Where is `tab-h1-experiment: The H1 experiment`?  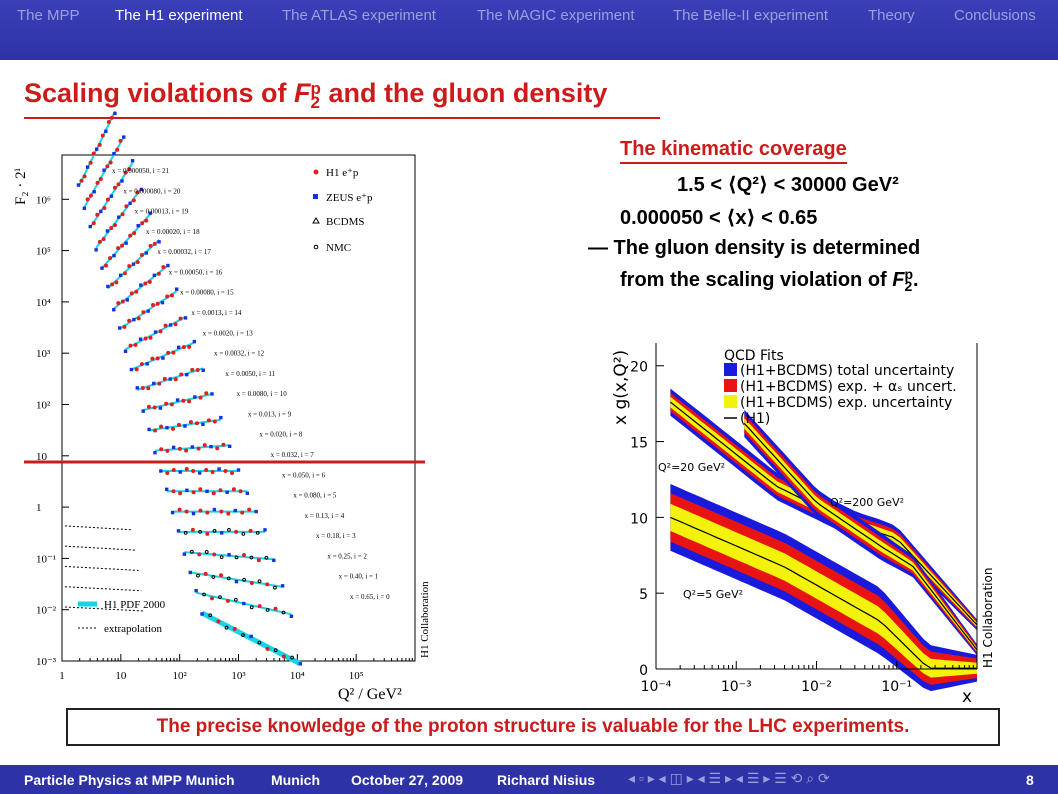
tab-h1-experiment: The H1 experiment is located at coordinates (179, 15).